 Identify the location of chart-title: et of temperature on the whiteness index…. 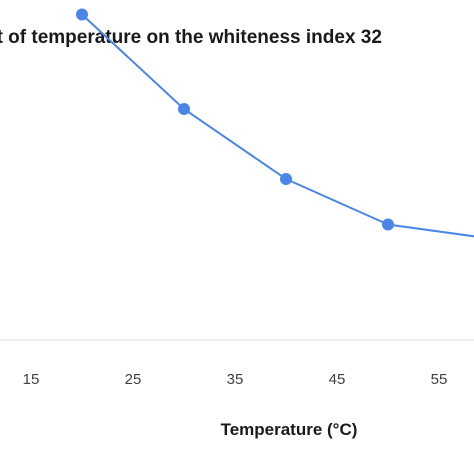
(191, 37).